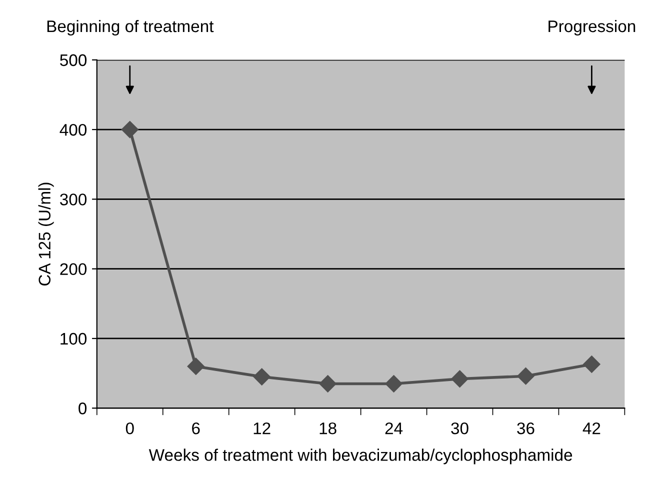  I want to click on y-tick-label: 500, so click(73, 60).